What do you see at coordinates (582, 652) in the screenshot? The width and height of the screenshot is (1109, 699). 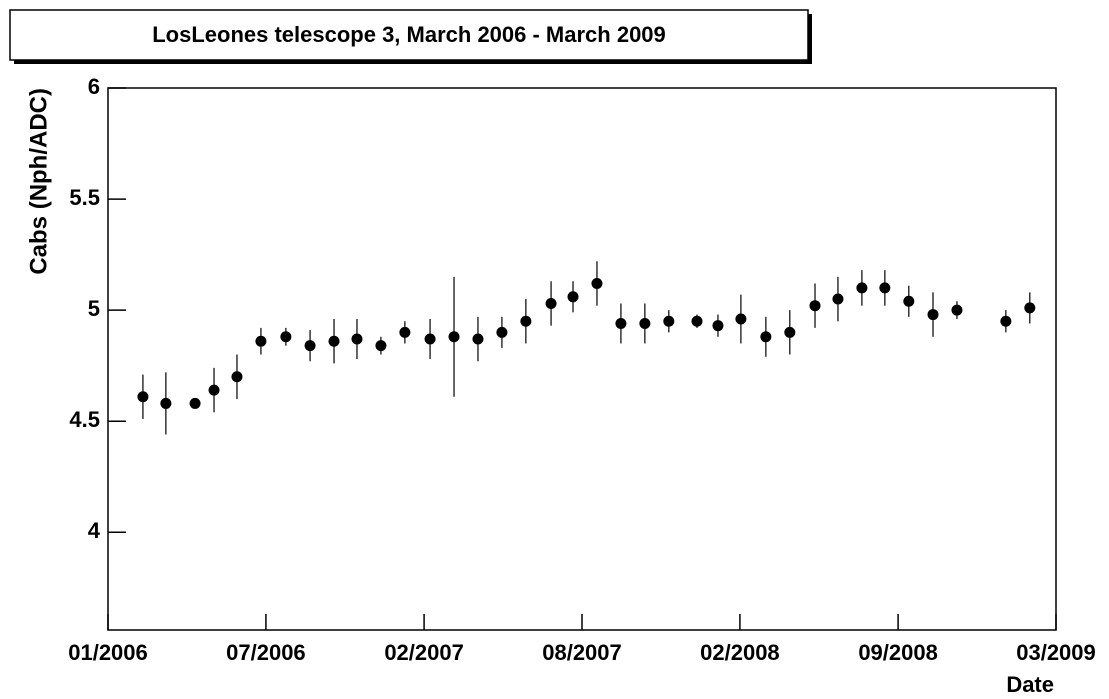 I see `x-tick-label: 08/2007` at bounding box center [582, 652].